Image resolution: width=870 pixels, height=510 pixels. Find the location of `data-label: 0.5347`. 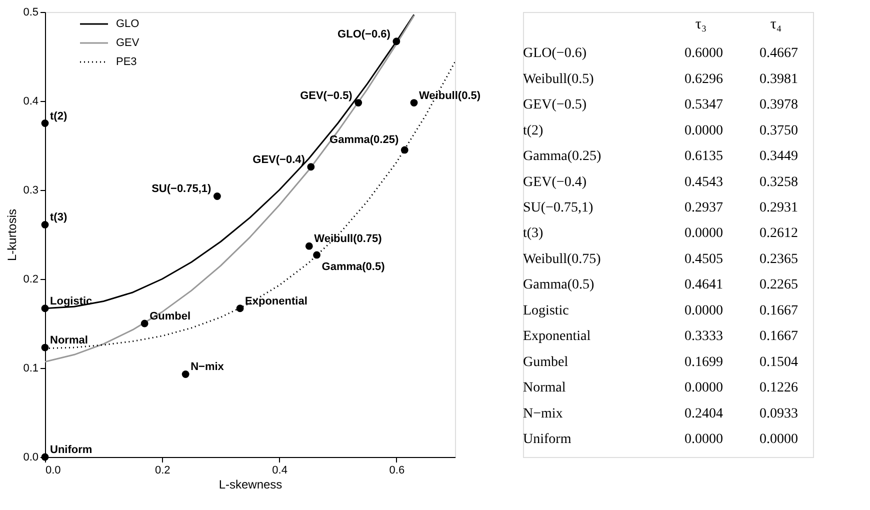

data-label: 0.5347 is located at coordinates (703, 105).